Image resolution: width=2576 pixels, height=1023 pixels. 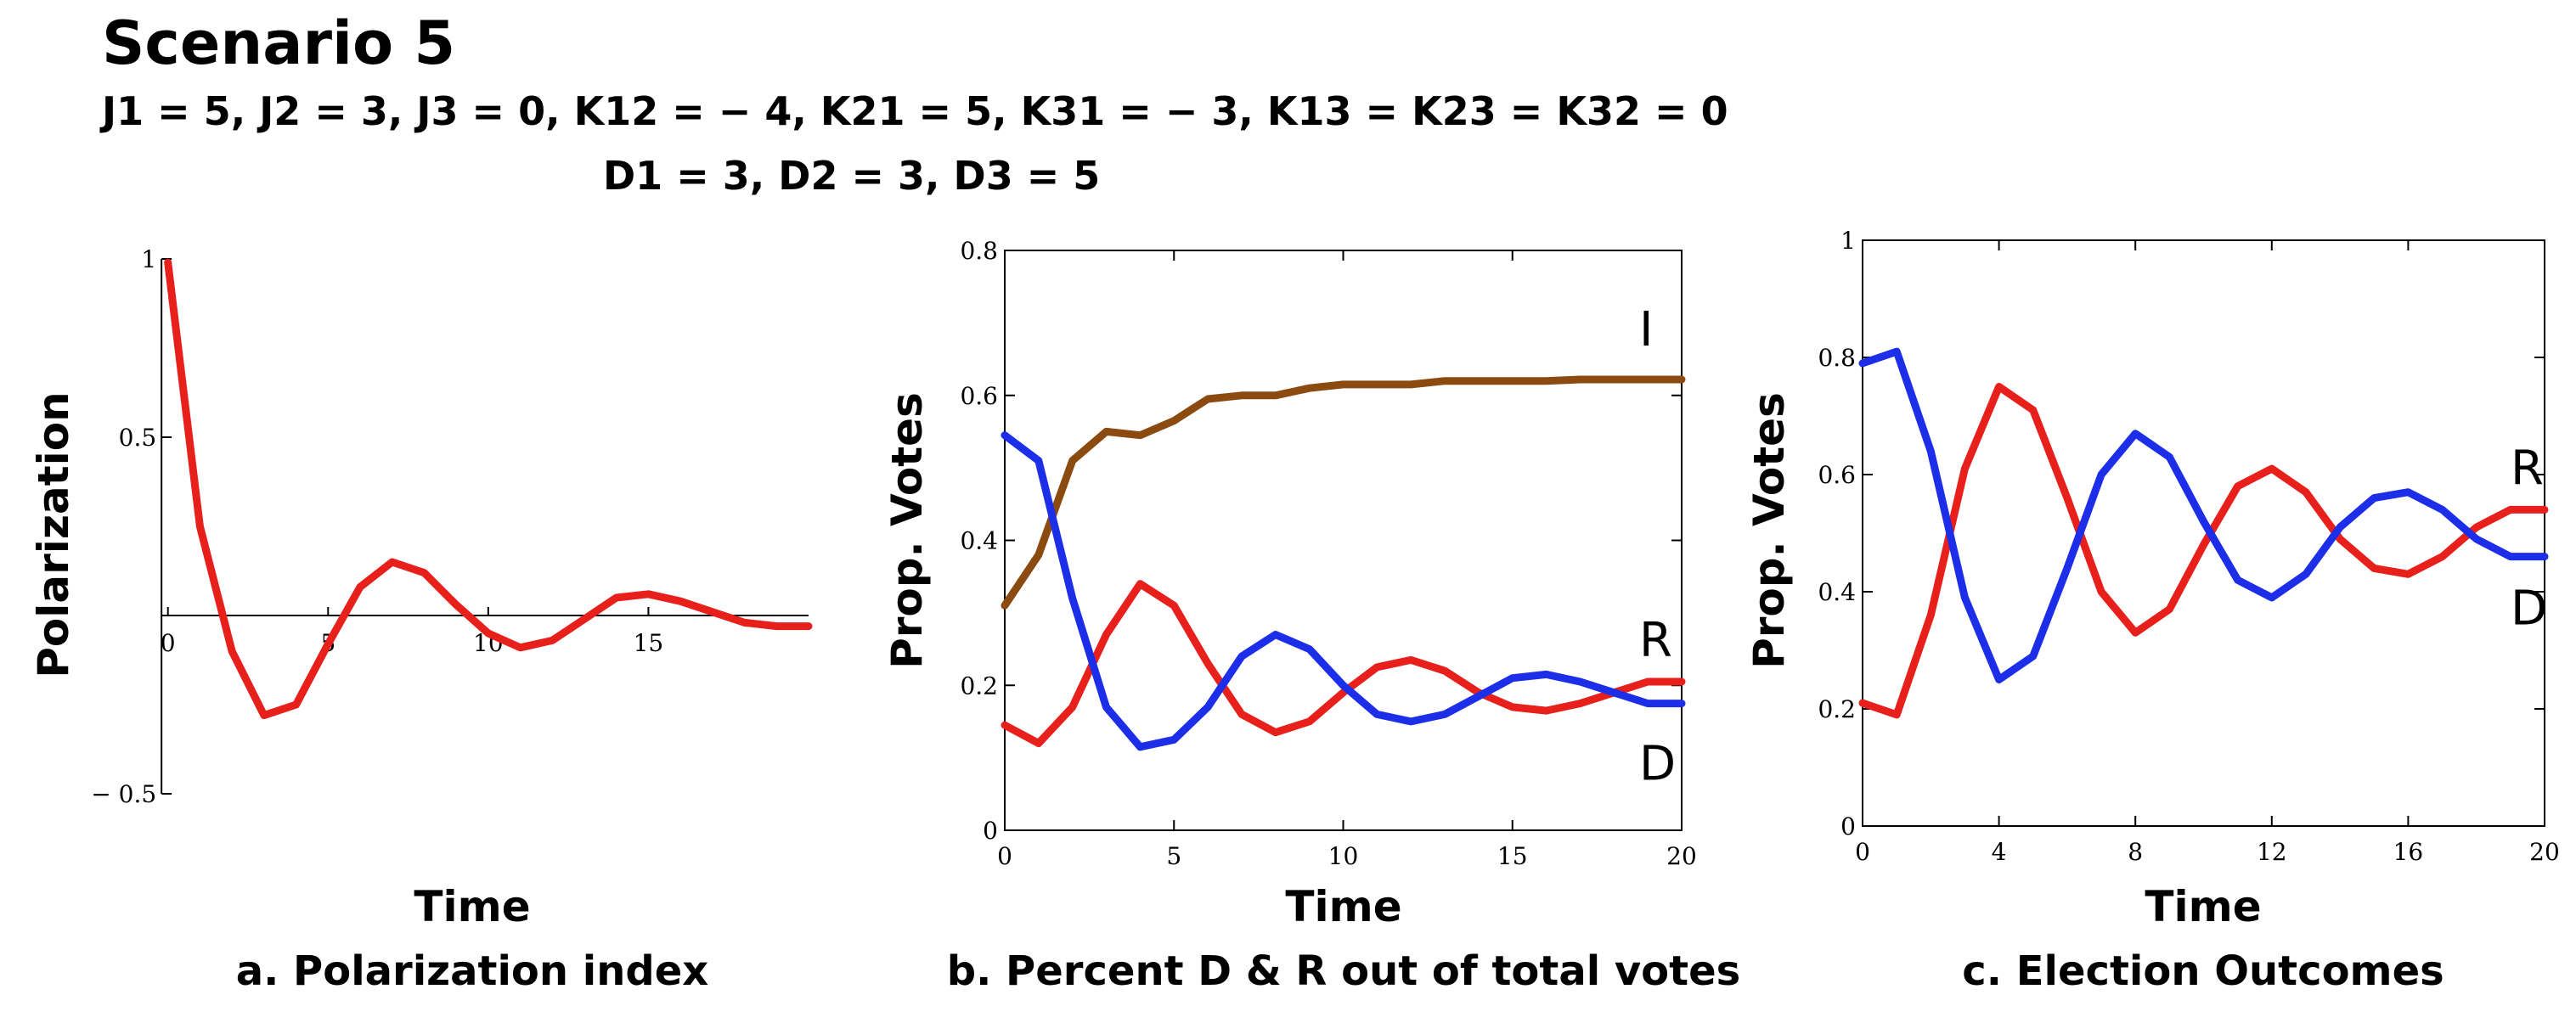 What do you see at coordinates (1343, 856) in the screenshot?
I see `x-tick-label: 10` at bounding box center [1343, 856].